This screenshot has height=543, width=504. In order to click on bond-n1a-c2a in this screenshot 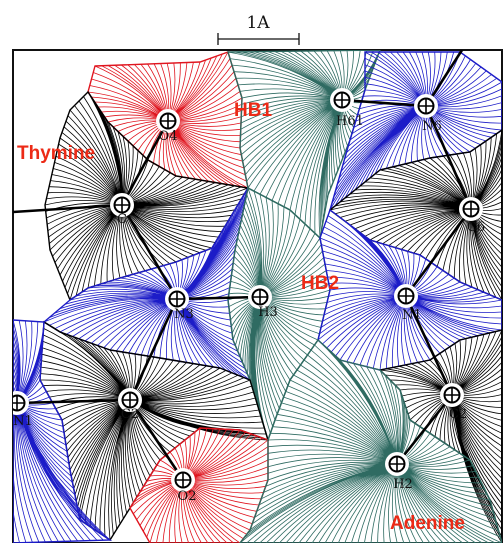, I will do `click(429, 345)`.